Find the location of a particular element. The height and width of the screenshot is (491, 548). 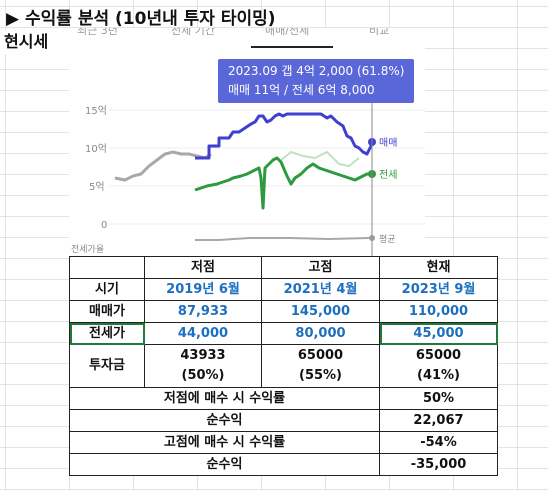

invest-percent: (55%) is located at coordinates (320, 375).